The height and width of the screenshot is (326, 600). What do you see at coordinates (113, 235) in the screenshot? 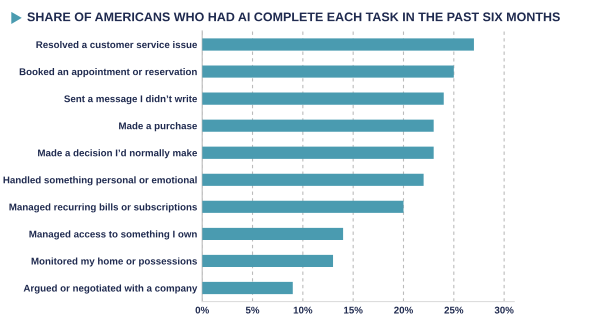
I see `y-tick-label: Managed access to something I own` at bounding box center [113, 235].